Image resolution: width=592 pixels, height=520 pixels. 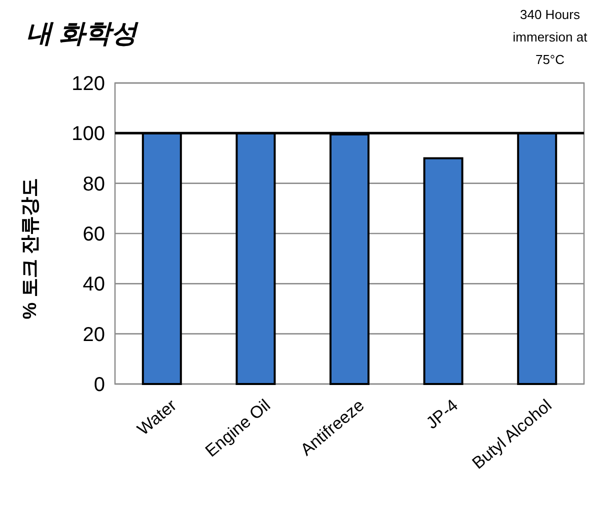 What do you see at coordinates (93, 184) in the screenshot?
I see `y-tick-label: 80` at bounding box center [93, 184].